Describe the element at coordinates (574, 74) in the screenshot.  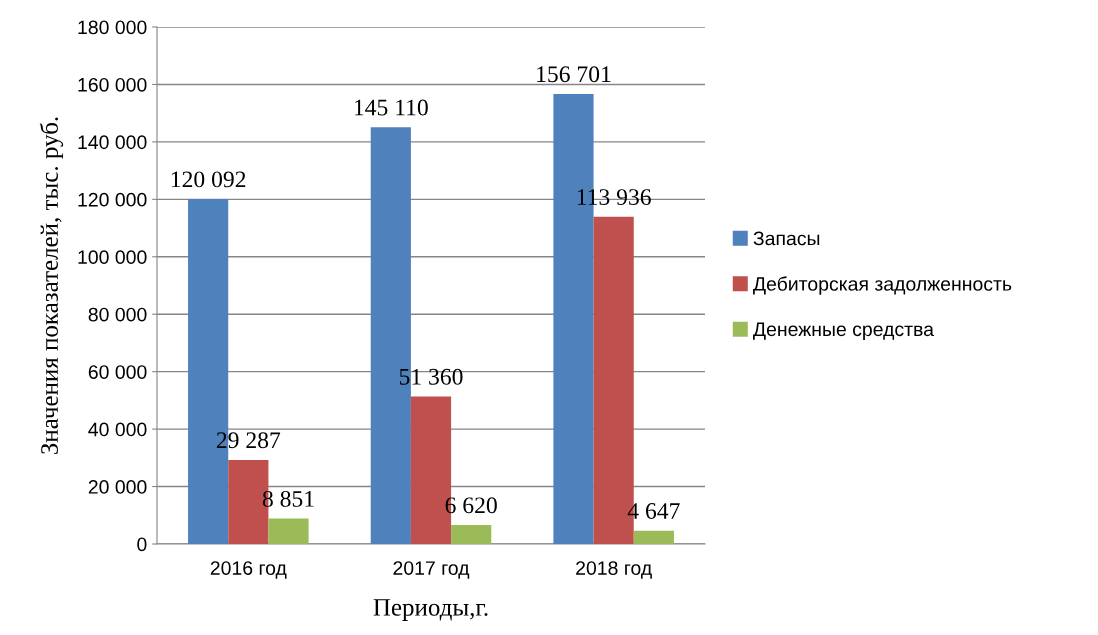
I see `data-label: 156 701` at that location.